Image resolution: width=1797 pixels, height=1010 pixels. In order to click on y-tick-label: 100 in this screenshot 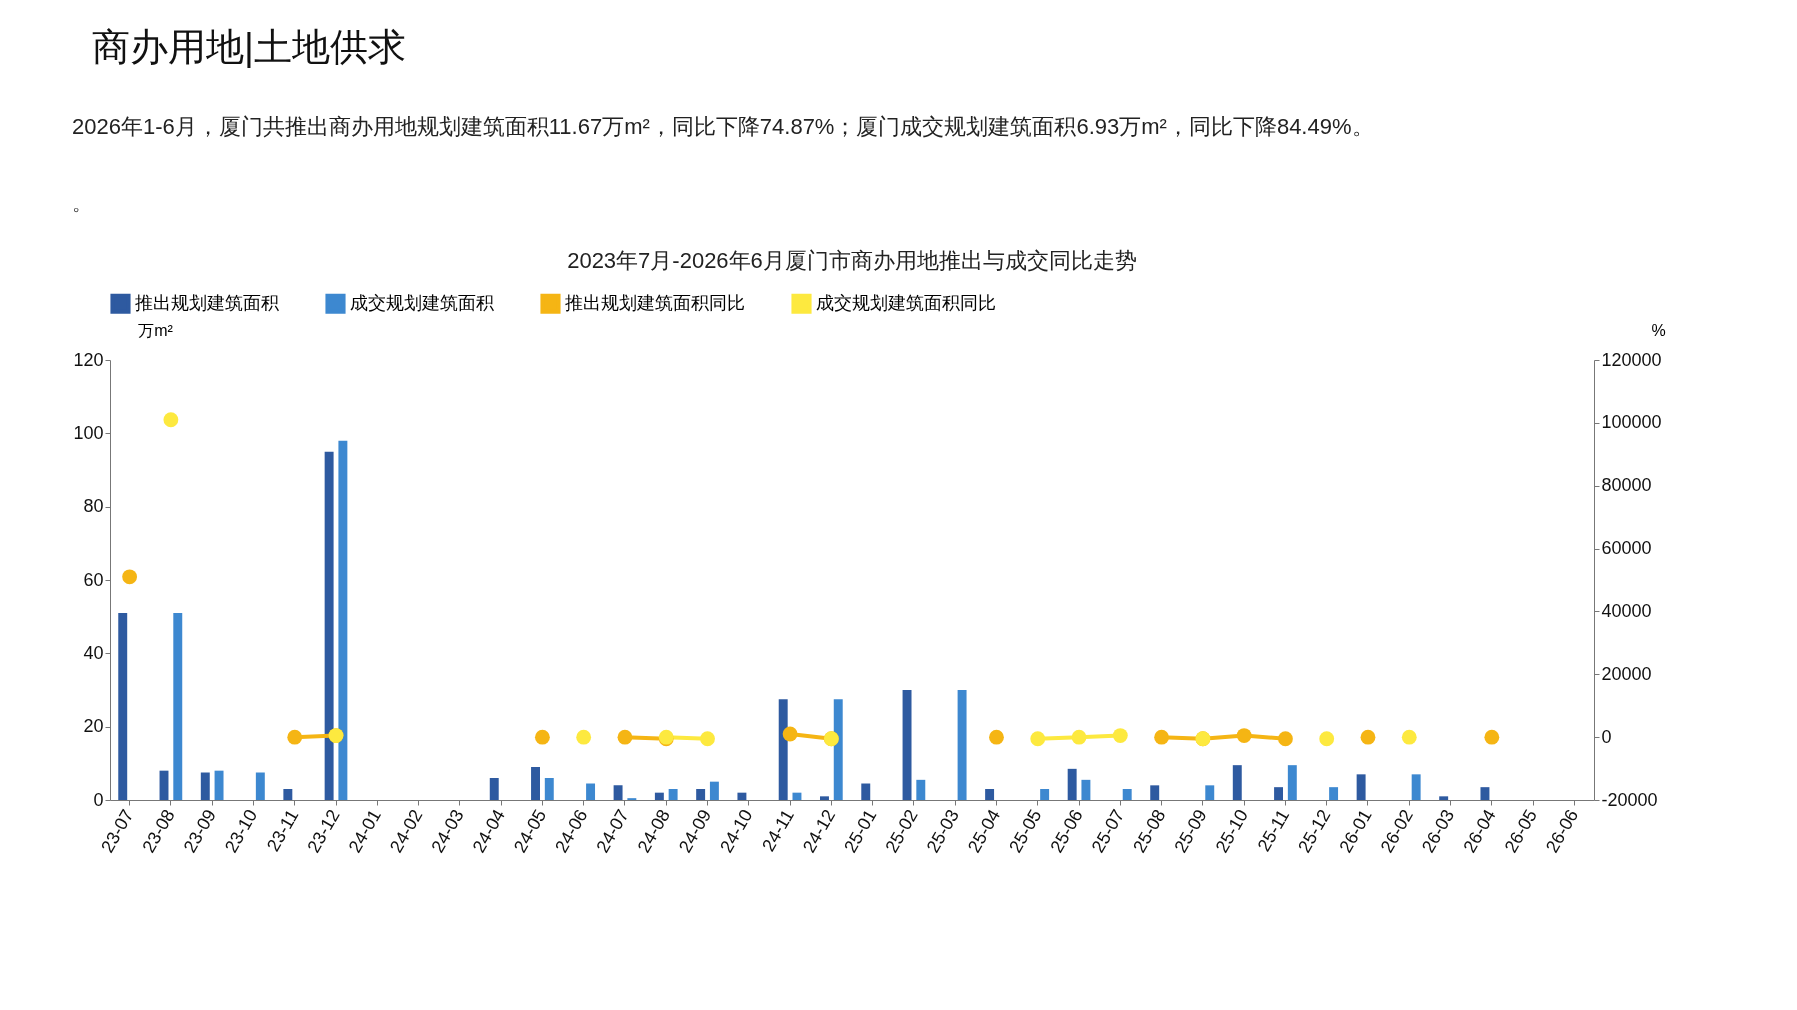, I will do `click(88, 432)`.